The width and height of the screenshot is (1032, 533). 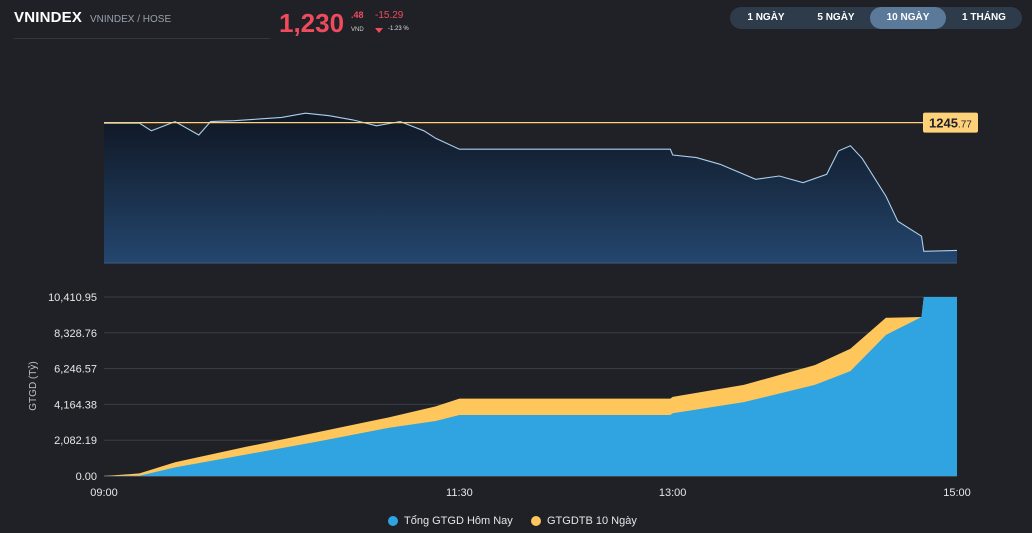 What do you see at coordinates (75, 334) in the screenshot?
I see `y-tick-label: 8,328.76` at bounding box center [75, 334].